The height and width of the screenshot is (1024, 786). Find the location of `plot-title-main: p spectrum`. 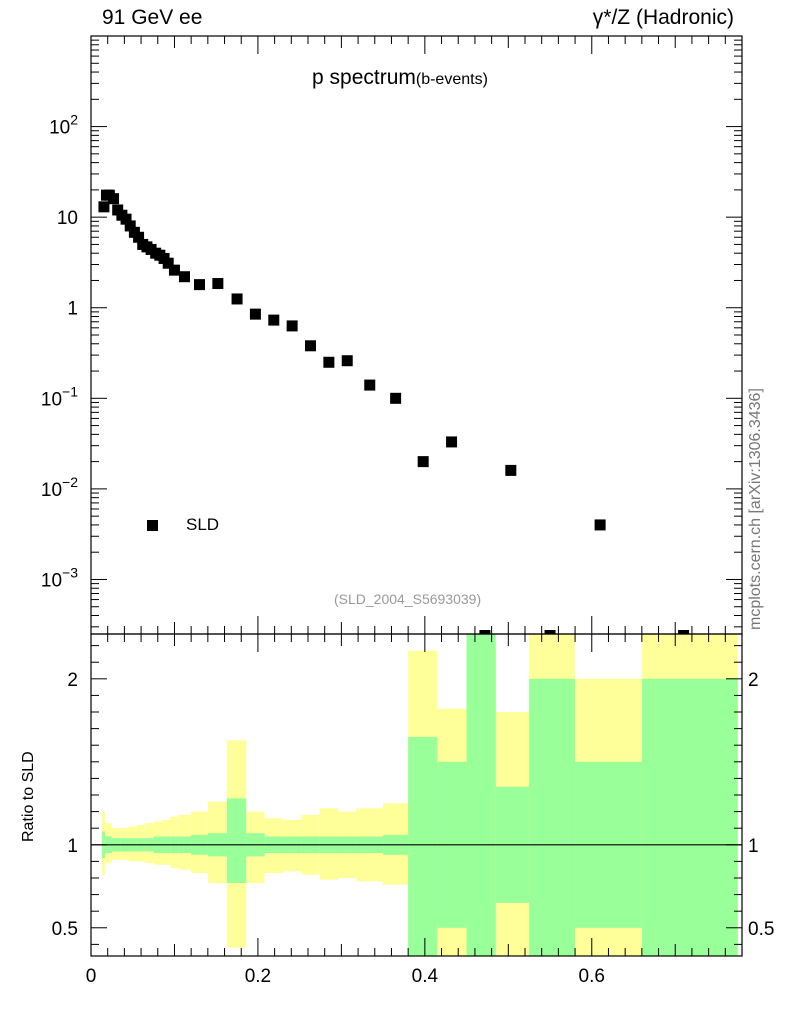

plot-title-main: p spectrum is located at coordinates (364, 77).